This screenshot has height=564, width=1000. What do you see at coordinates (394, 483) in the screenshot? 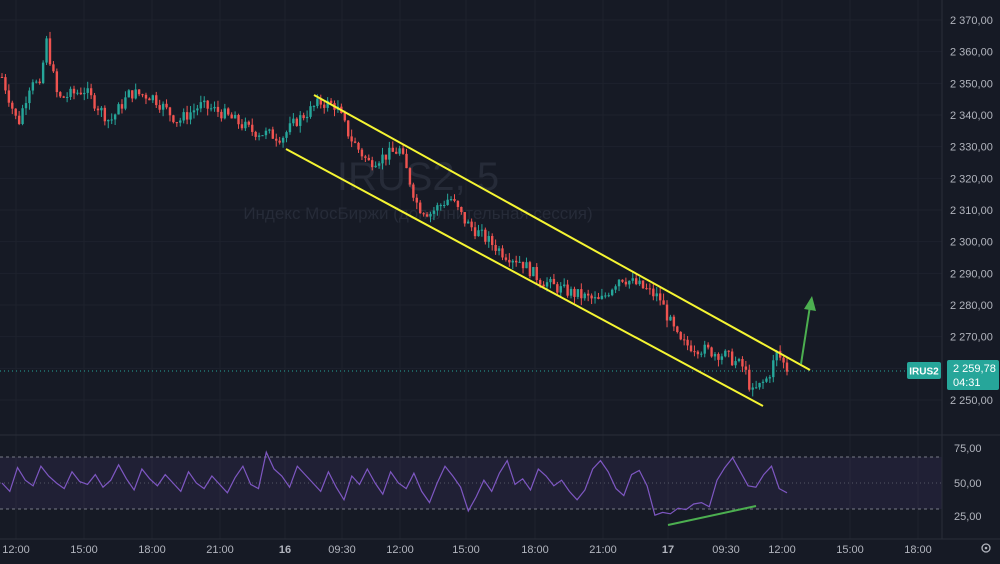
I see `rsi-line` at bounding box center [394, 483].